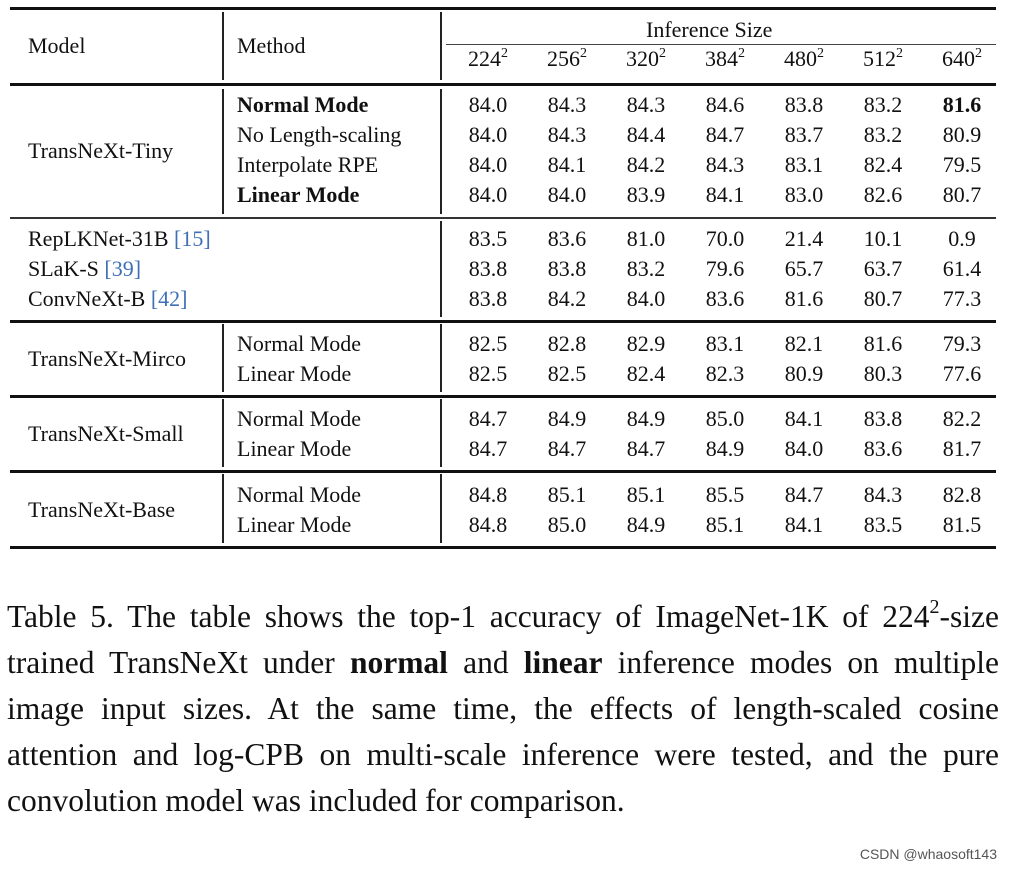 The width and height of the screenshot is (1011, 872). I want to click on table-cell: 85.0, so click(567, 524).